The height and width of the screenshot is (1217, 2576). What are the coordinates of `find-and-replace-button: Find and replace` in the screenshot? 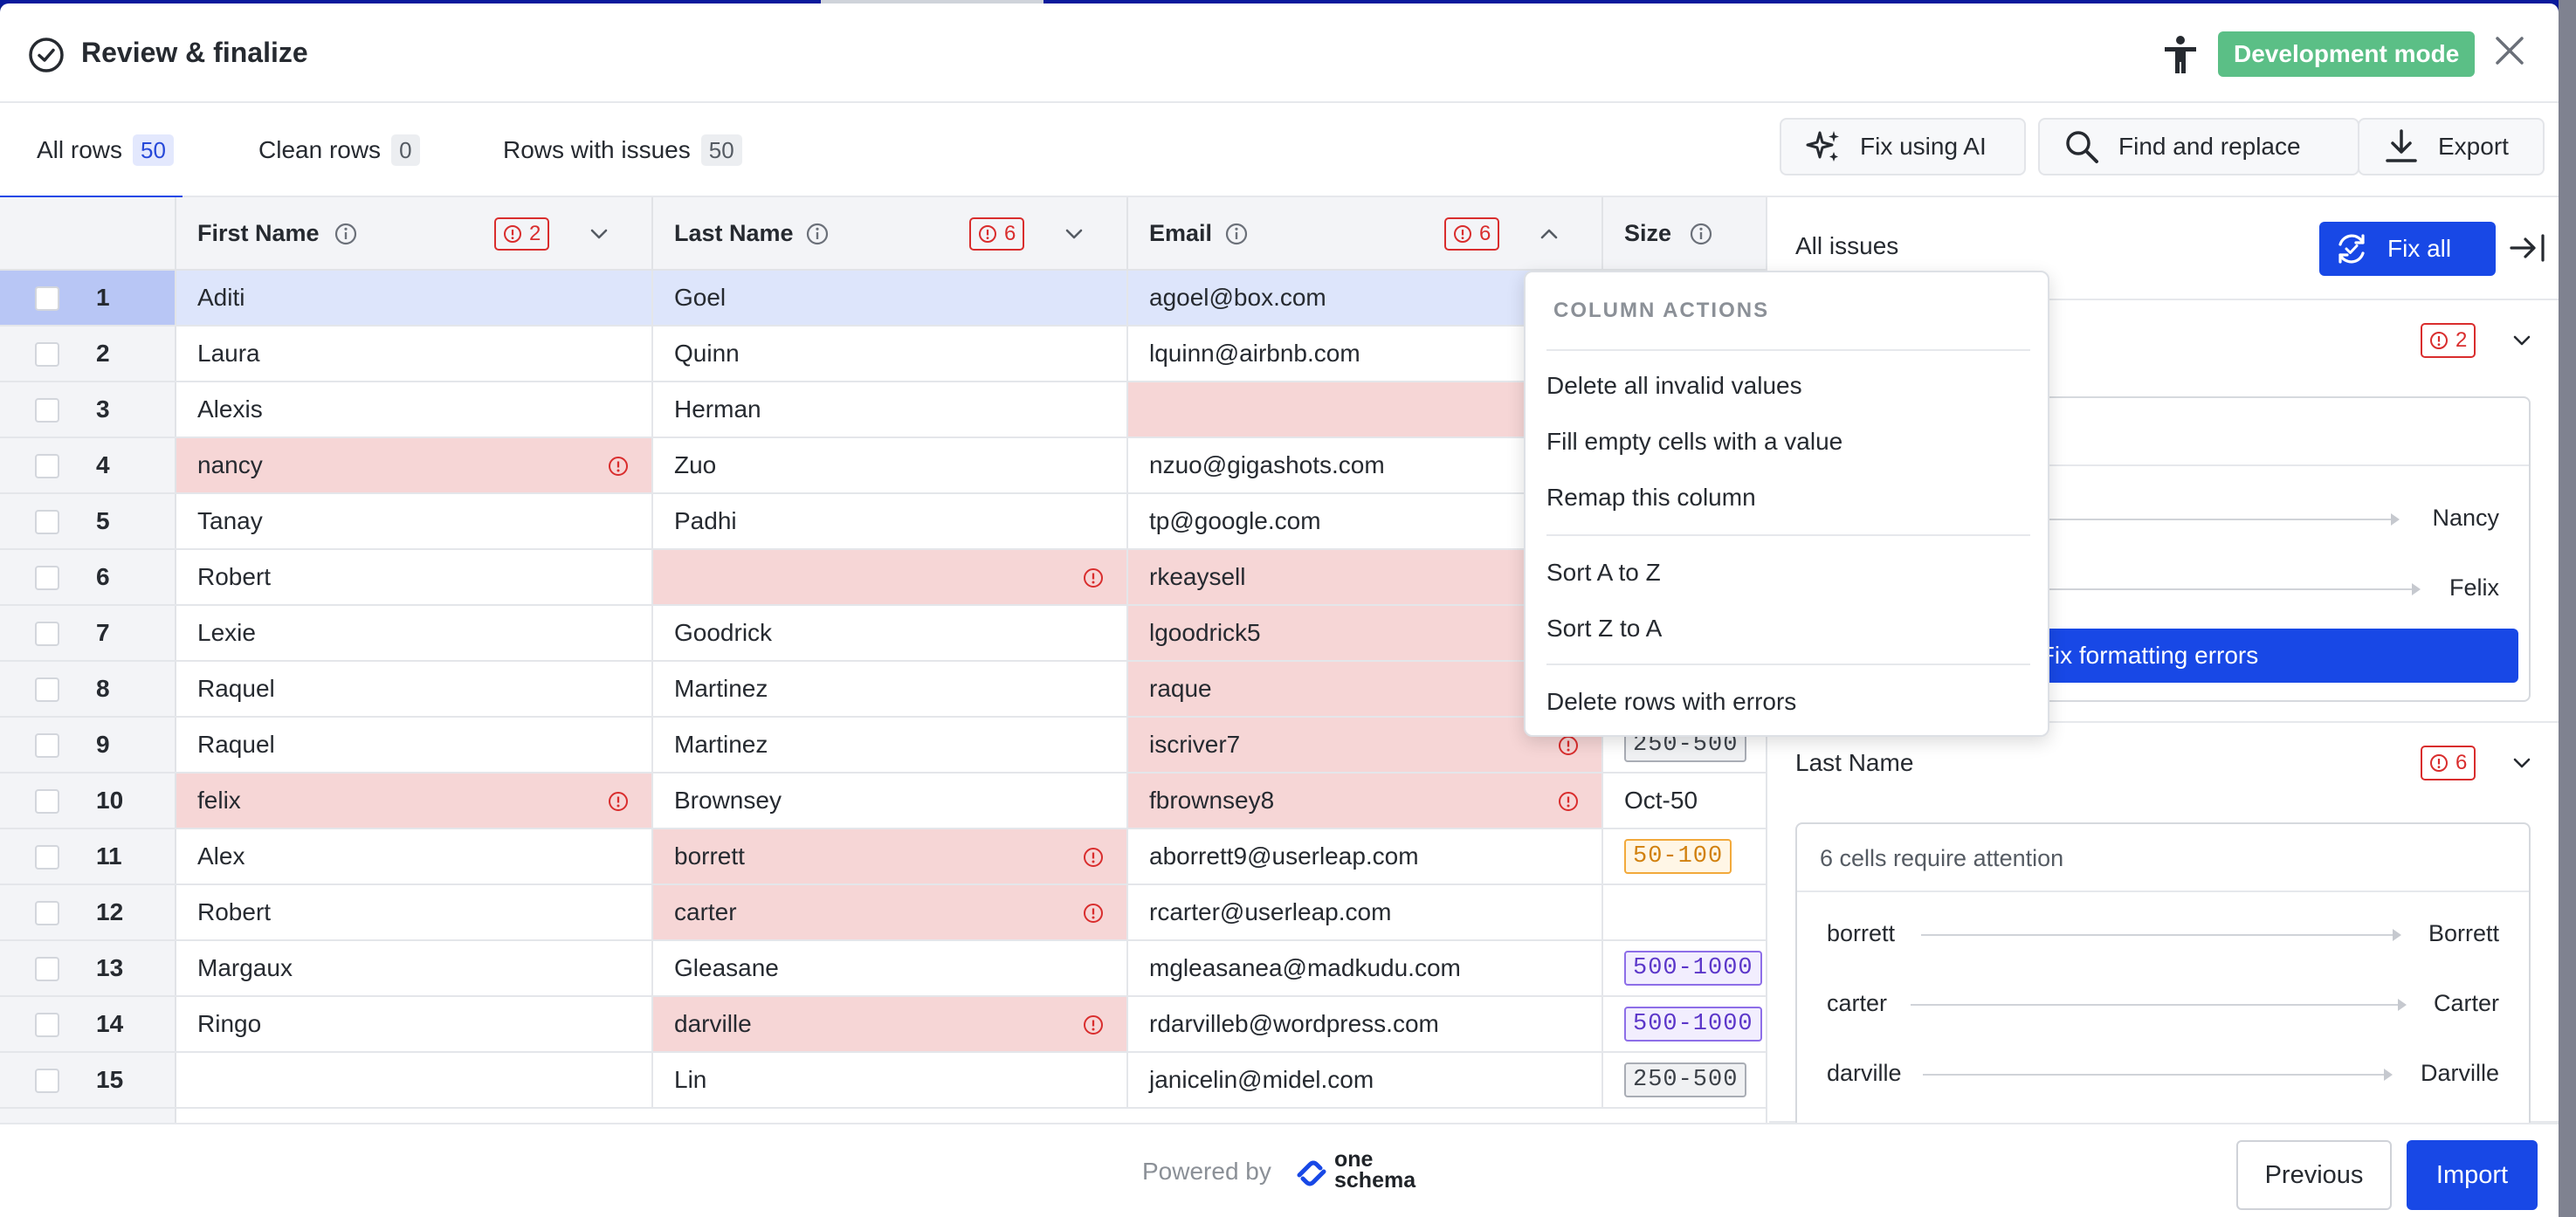 It's located at (2198, 146).